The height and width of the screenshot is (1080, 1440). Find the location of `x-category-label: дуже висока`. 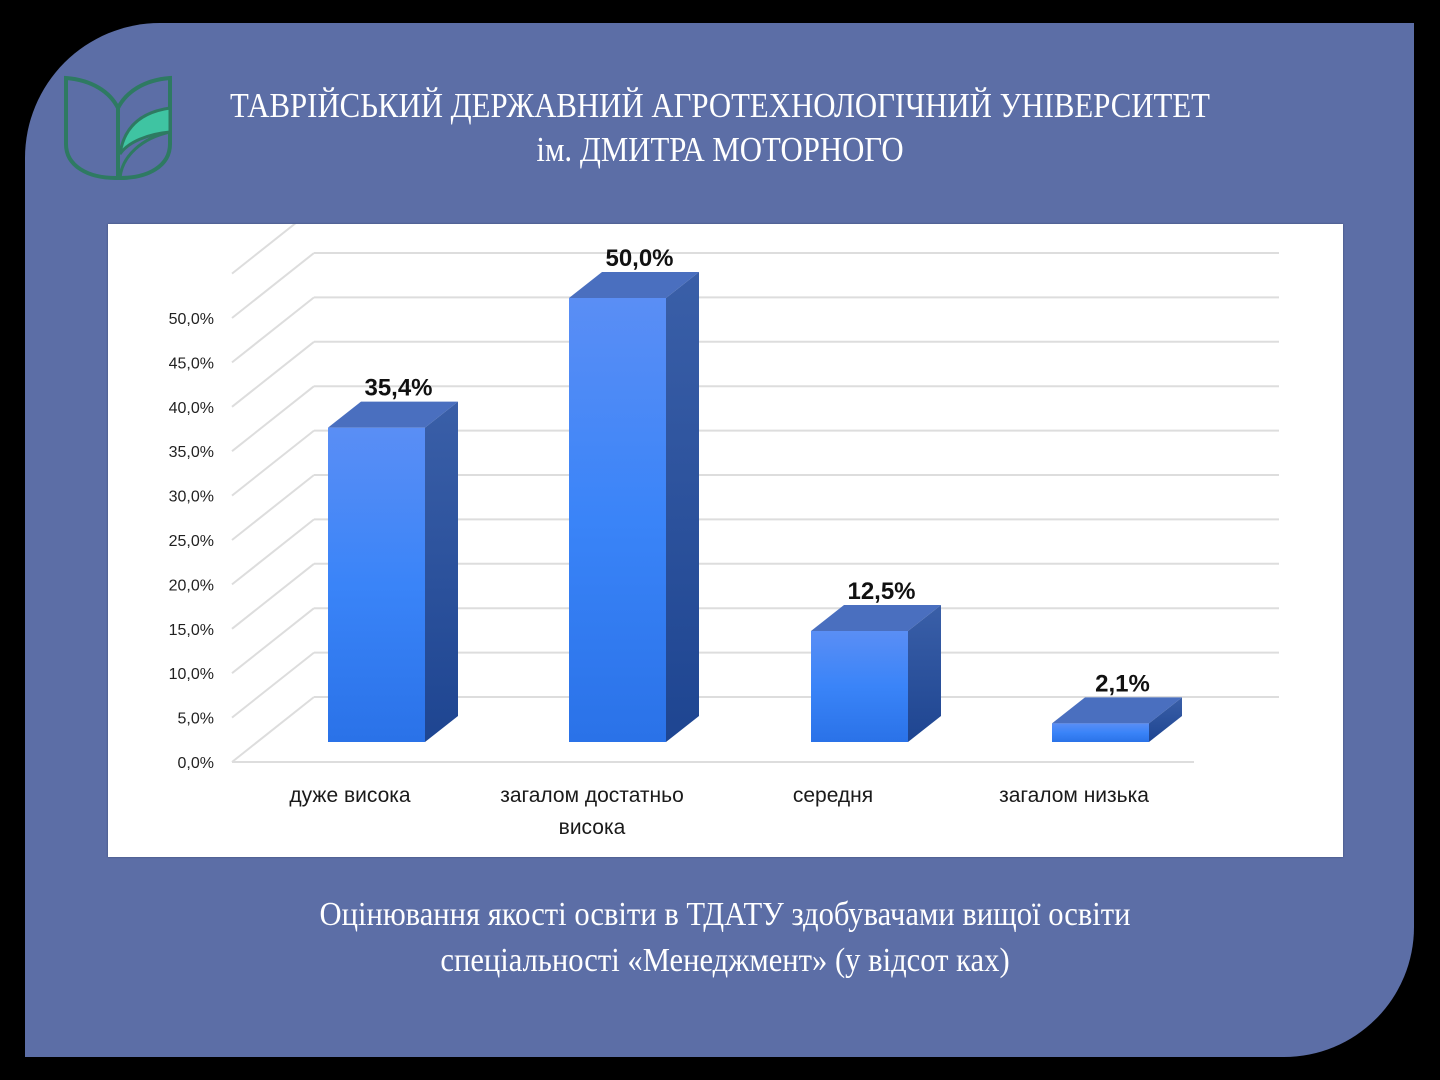

x-category-label: дуже висока is located at coordinates (350, 795).